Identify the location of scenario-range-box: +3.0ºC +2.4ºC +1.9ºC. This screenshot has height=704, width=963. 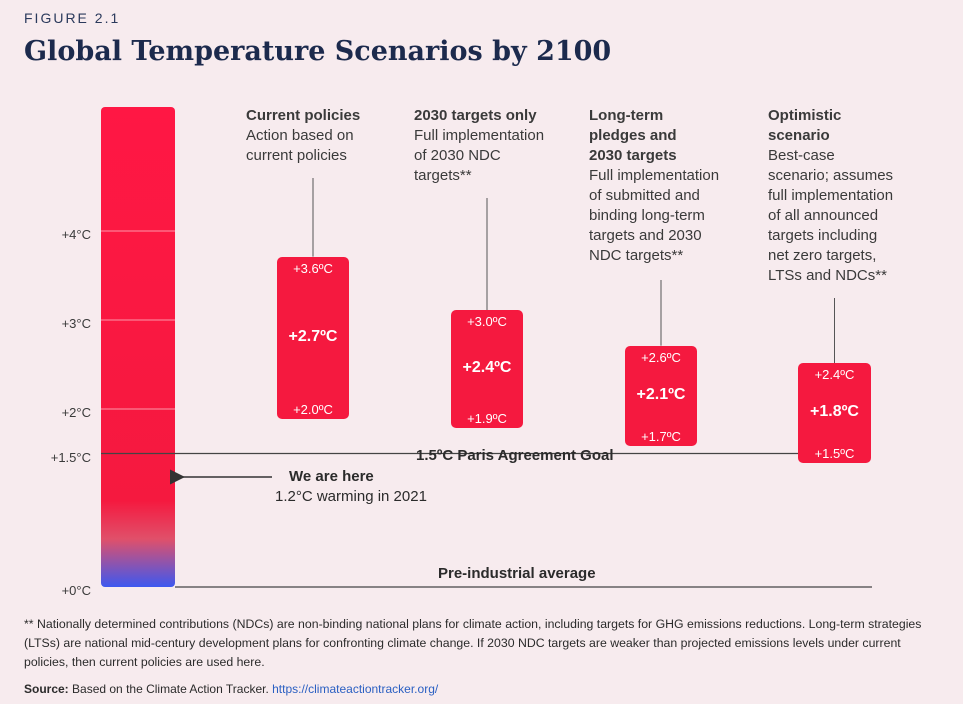
(487, 369).